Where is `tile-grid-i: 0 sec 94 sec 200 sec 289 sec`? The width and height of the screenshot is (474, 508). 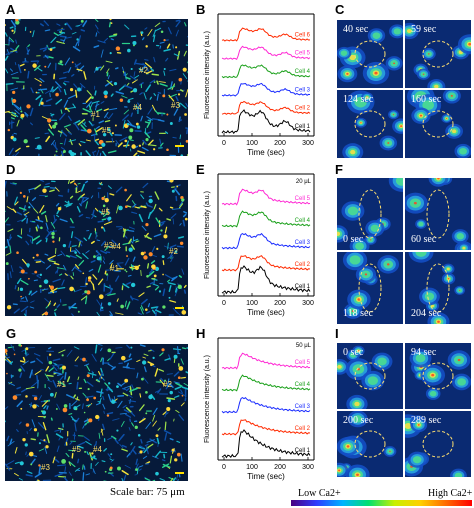
tile-grid-i: 0 sec 94 sec 200 sec 289 sec is located at coordinates (404, 410).